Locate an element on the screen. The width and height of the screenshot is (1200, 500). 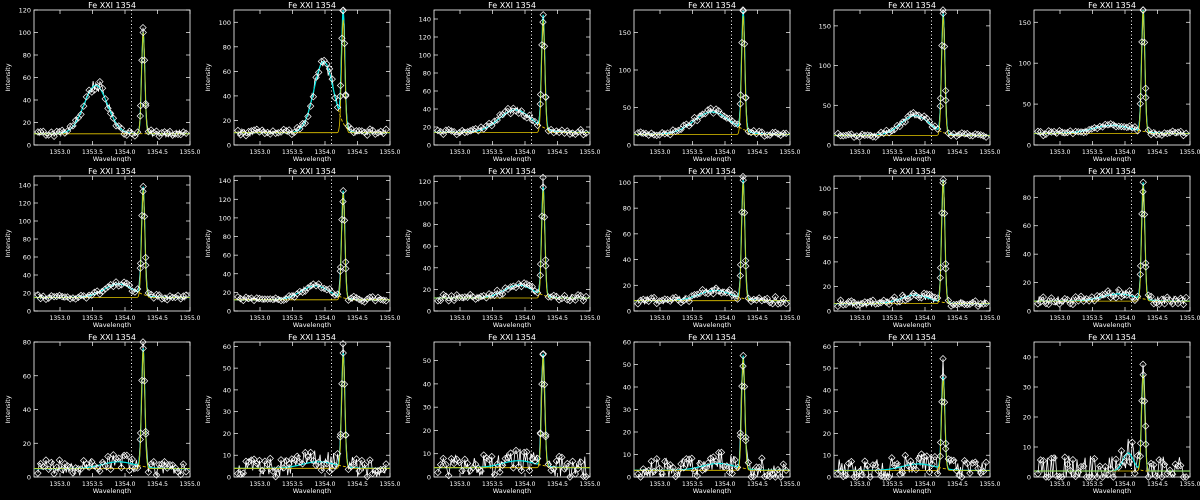
total-fit-line is located at coordinates (512, 243).